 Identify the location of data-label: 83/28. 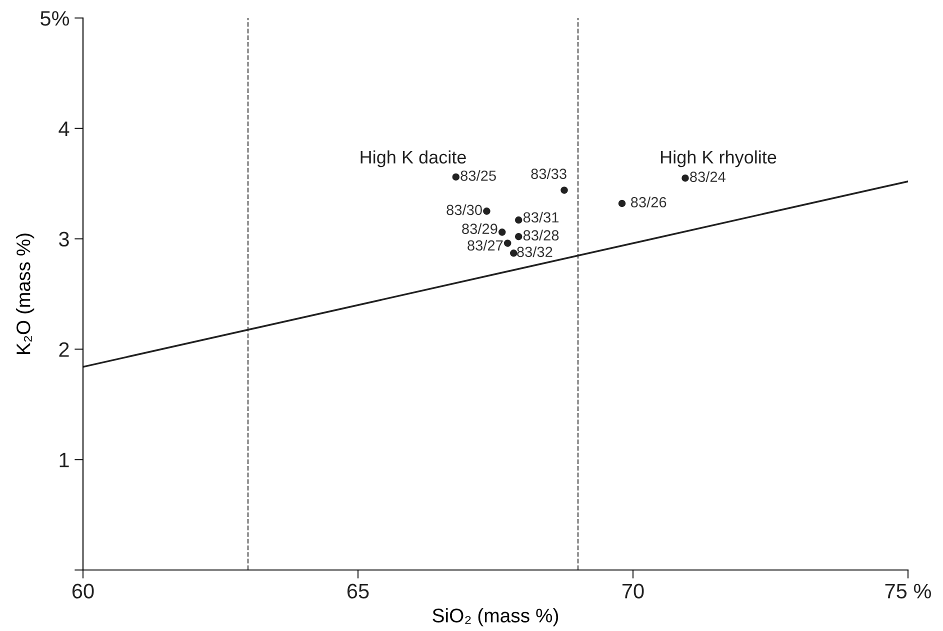
(541, 235).